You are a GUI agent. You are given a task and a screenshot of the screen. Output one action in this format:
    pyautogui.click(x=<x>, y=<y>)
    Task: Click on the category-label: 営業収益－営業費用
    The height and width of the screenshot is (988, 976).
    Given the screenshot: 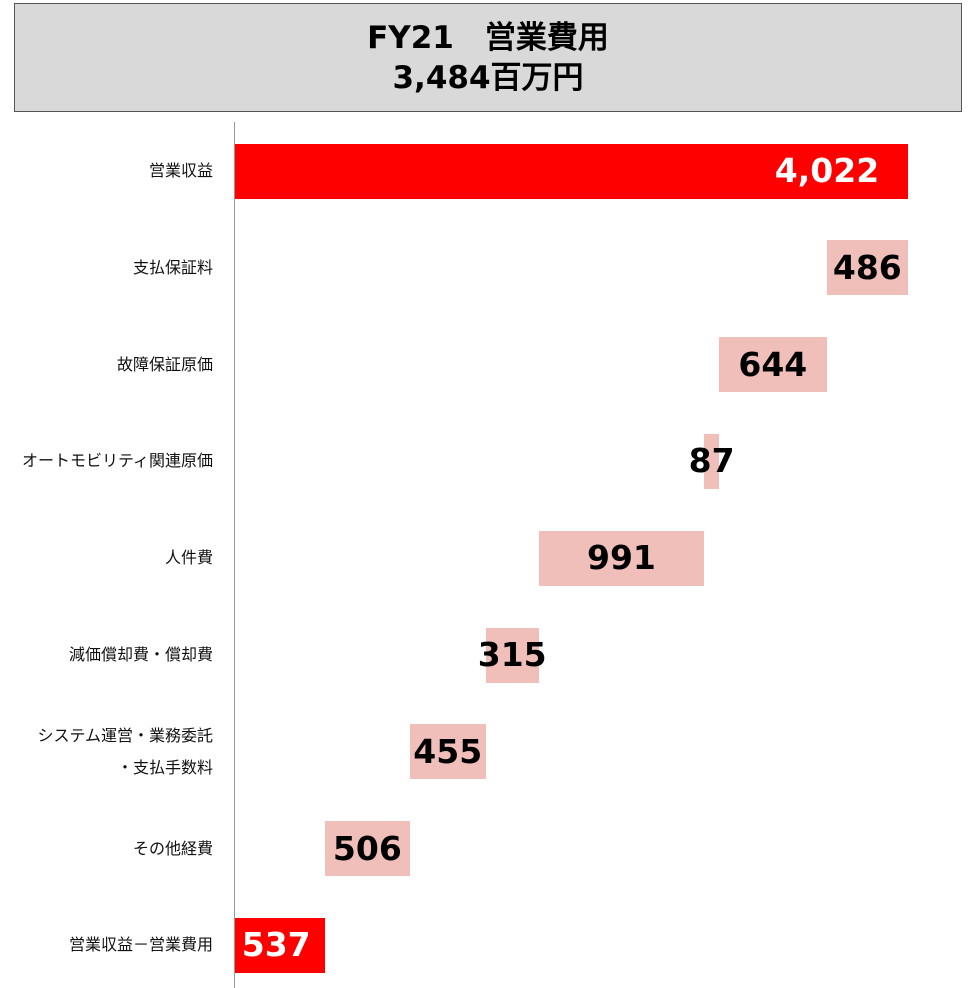 What is the action you would take?
    pyautogui.click(x=140, y=945)
    